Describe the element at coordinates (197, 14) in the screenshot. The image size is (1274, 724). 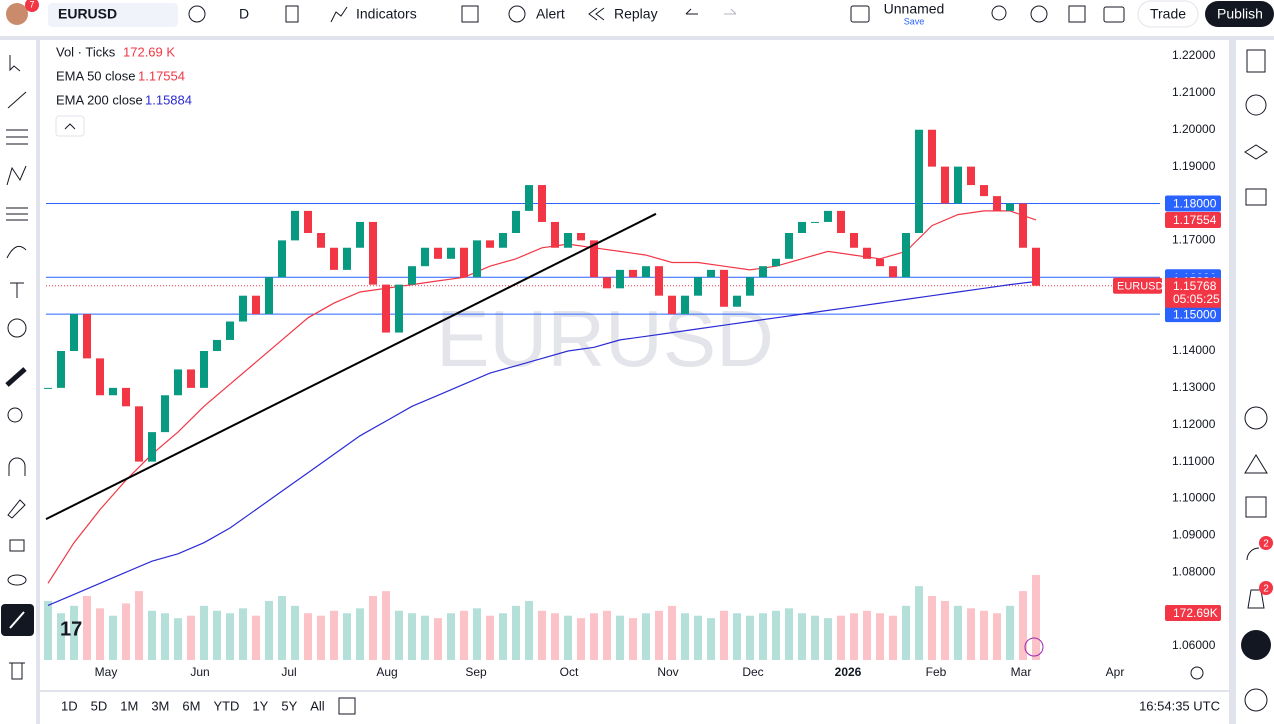
I see `add-icon` at that location.